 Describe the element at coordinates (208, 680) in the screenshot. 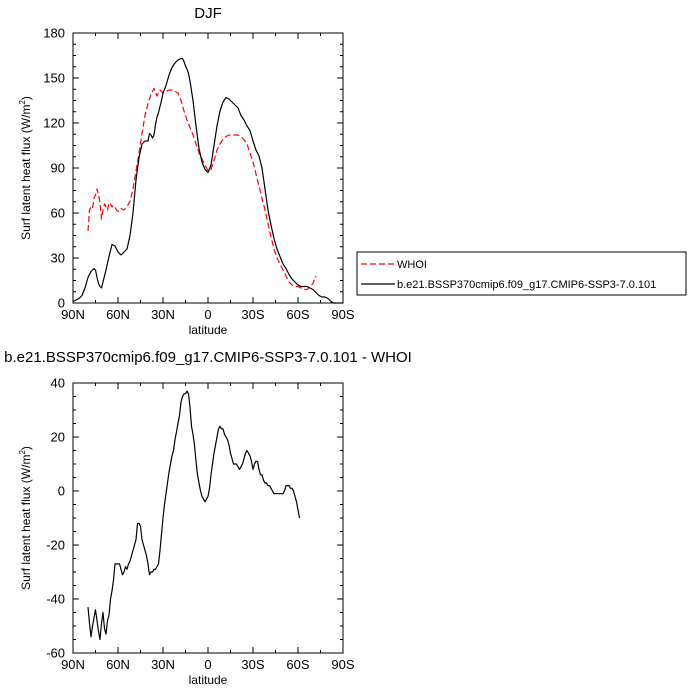

I see `bottom-x-axis-label: latitude` at that location.